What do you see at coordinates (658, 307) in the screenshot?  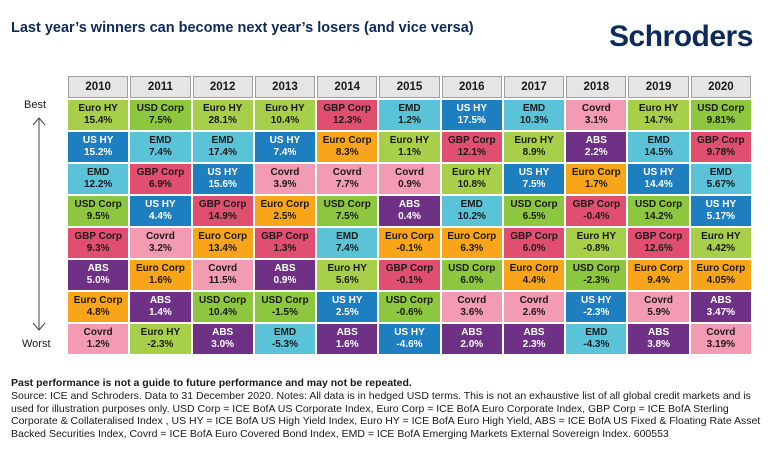 I see `asset-cell: Covrd 5.9%` at bounding box center [658, 307].